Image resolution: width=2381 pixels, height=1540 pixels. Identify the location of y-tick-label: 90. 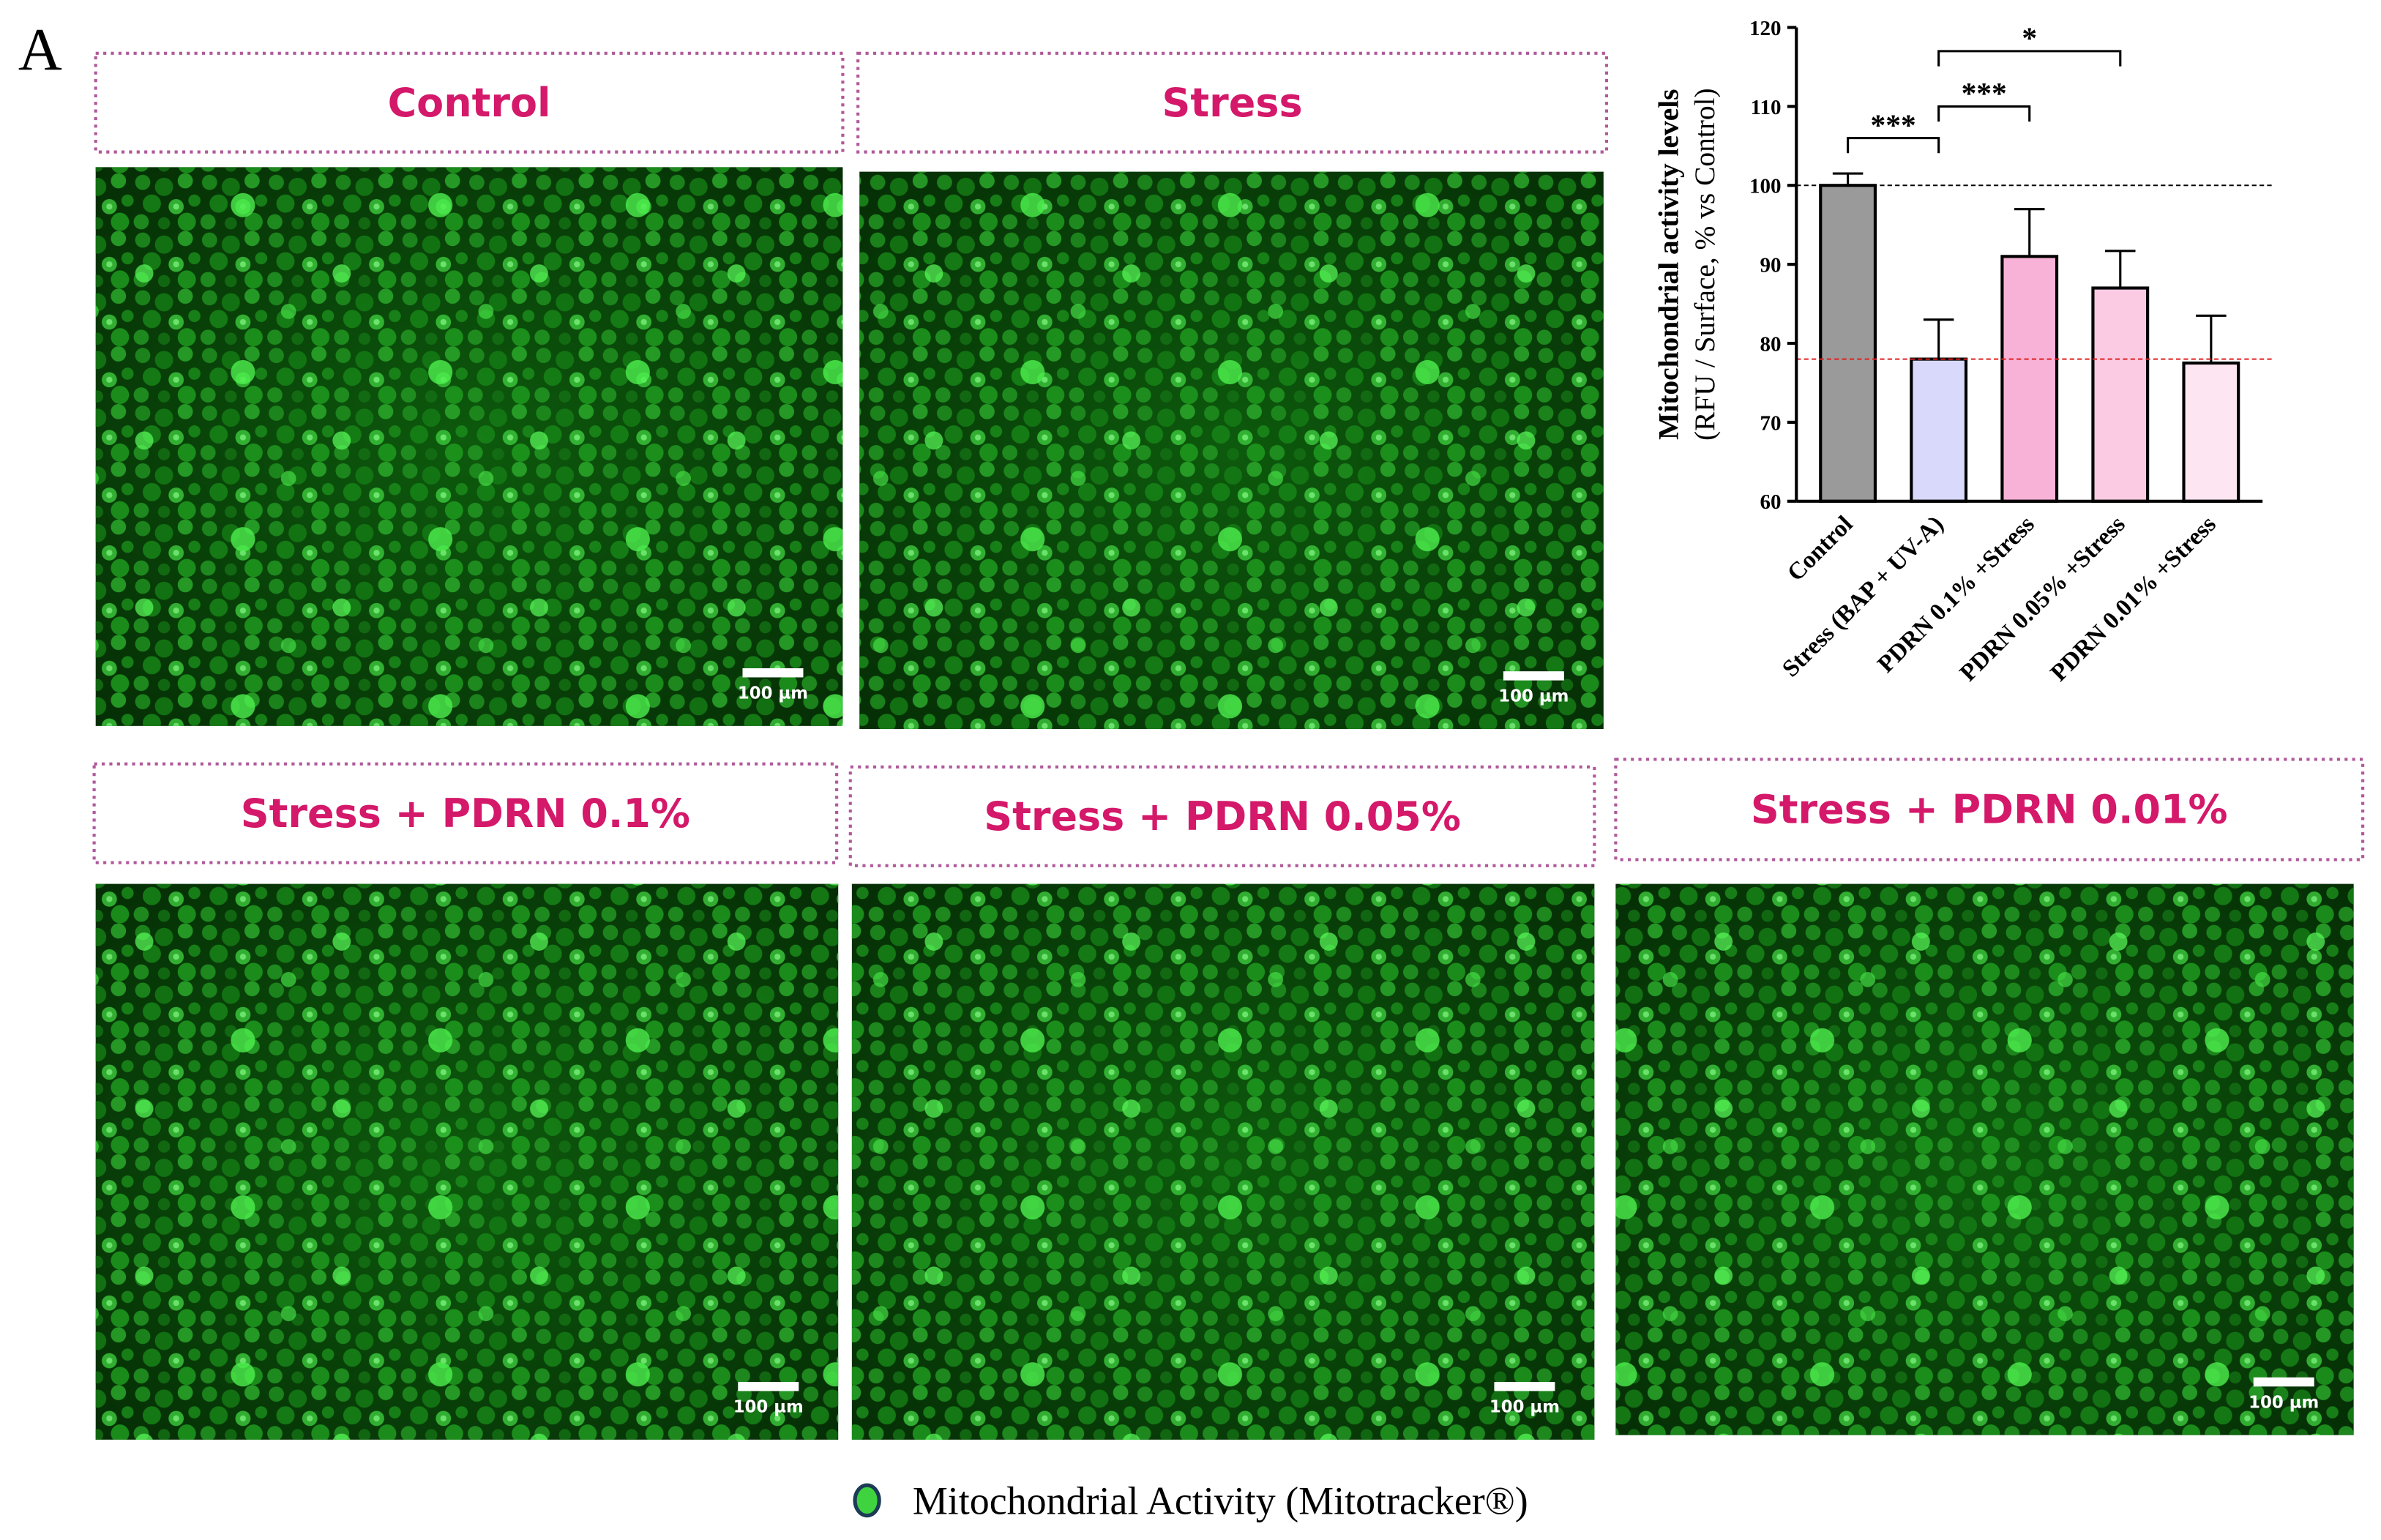
(1770, 265).